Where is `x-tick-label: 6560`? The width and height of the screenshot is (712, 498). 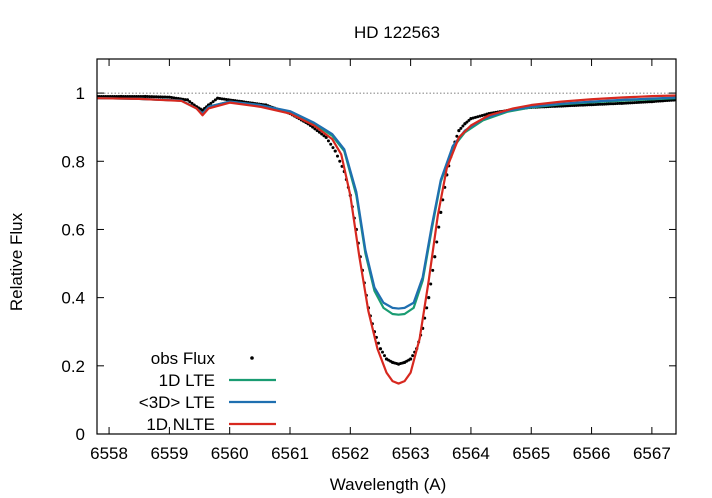 x-tick-label: 6560 is located at coordinates (230, 453).